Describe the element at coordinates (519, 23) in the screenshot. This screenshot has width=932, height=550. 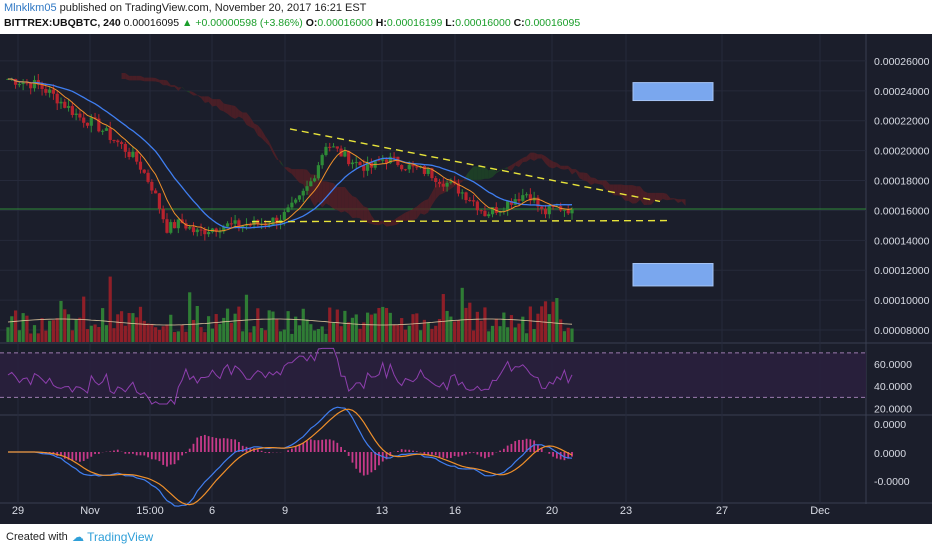
I see `close-label: C:` at that location.